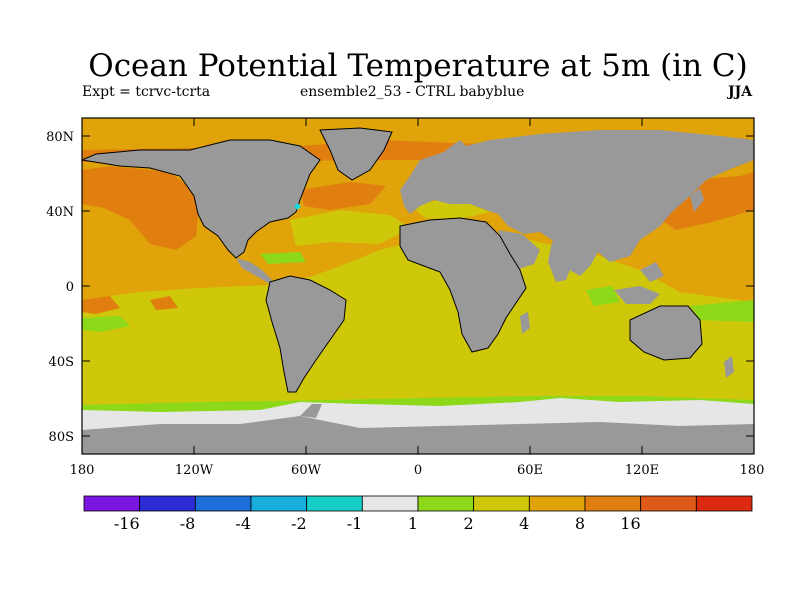  Describe the element at coordinates (580, 523) in the screenshot. I see `colorbar-label: 8` at that location.